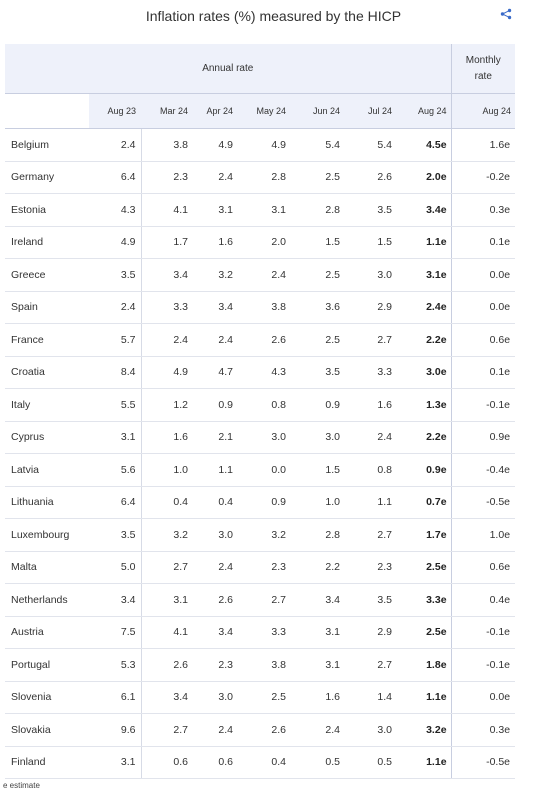 The height and width of the screenshot is (800, 547). I want to click on table-row: France 5.7 2.4 2.4 2.6 2.5 2.7 2.2e 0.6e, so click(260, 340).